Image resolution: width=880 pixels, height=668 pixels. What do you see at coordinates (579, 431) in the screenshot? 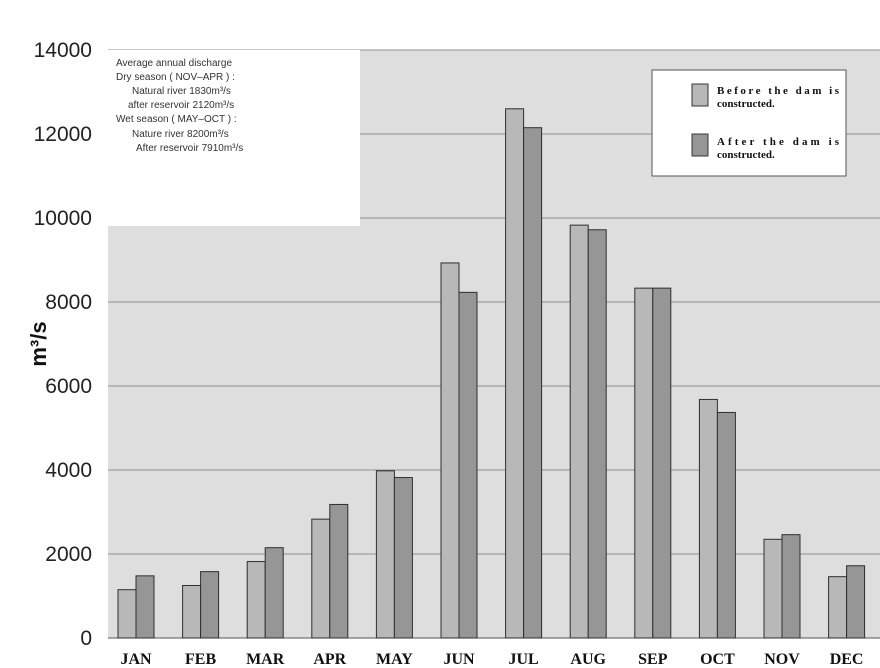
I see `bar-before-aug` at bounding box center [579, 431].